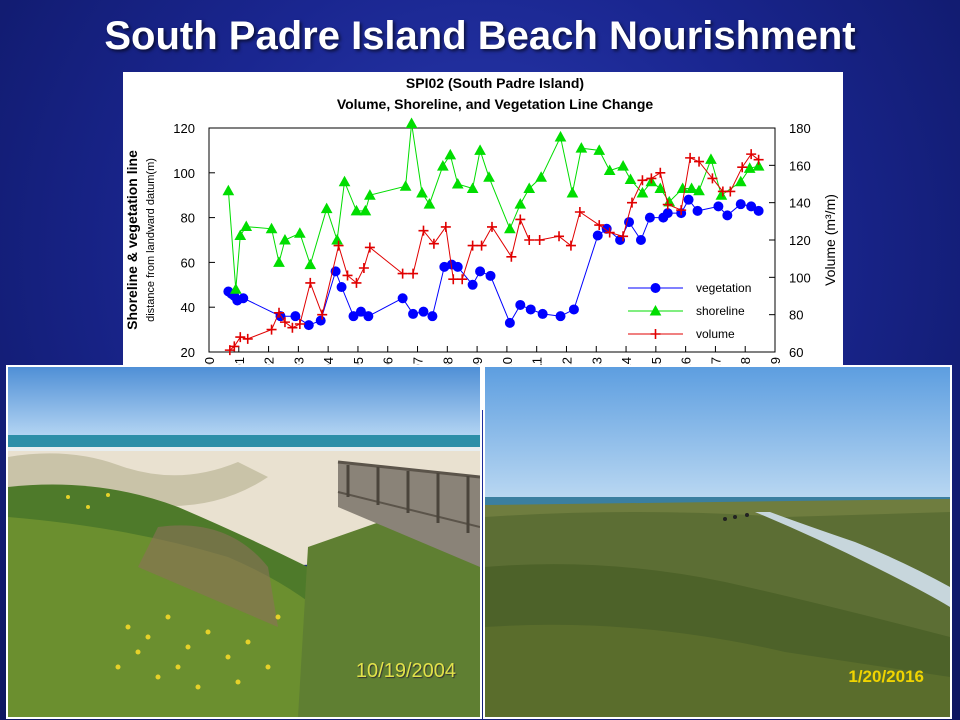 Image resolution: width=960 pixels, height=720 pixels. I want to click on vegetation-line, so click(493, 262).